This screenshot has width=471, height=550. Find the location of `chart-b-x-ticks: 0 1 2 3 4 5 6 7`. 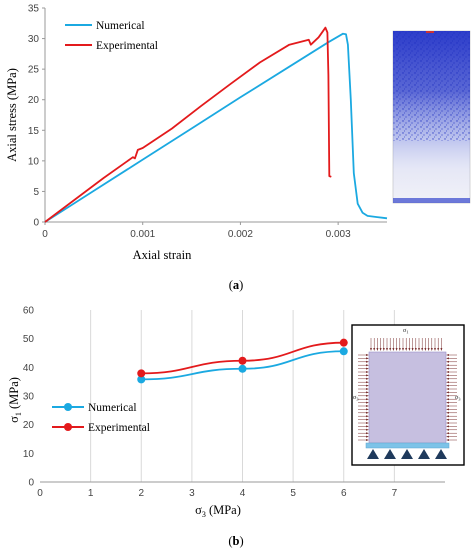

chart-b-x-ticks: 0 1 2 3 4 5 6 7 is located at coordinates (217, 493).